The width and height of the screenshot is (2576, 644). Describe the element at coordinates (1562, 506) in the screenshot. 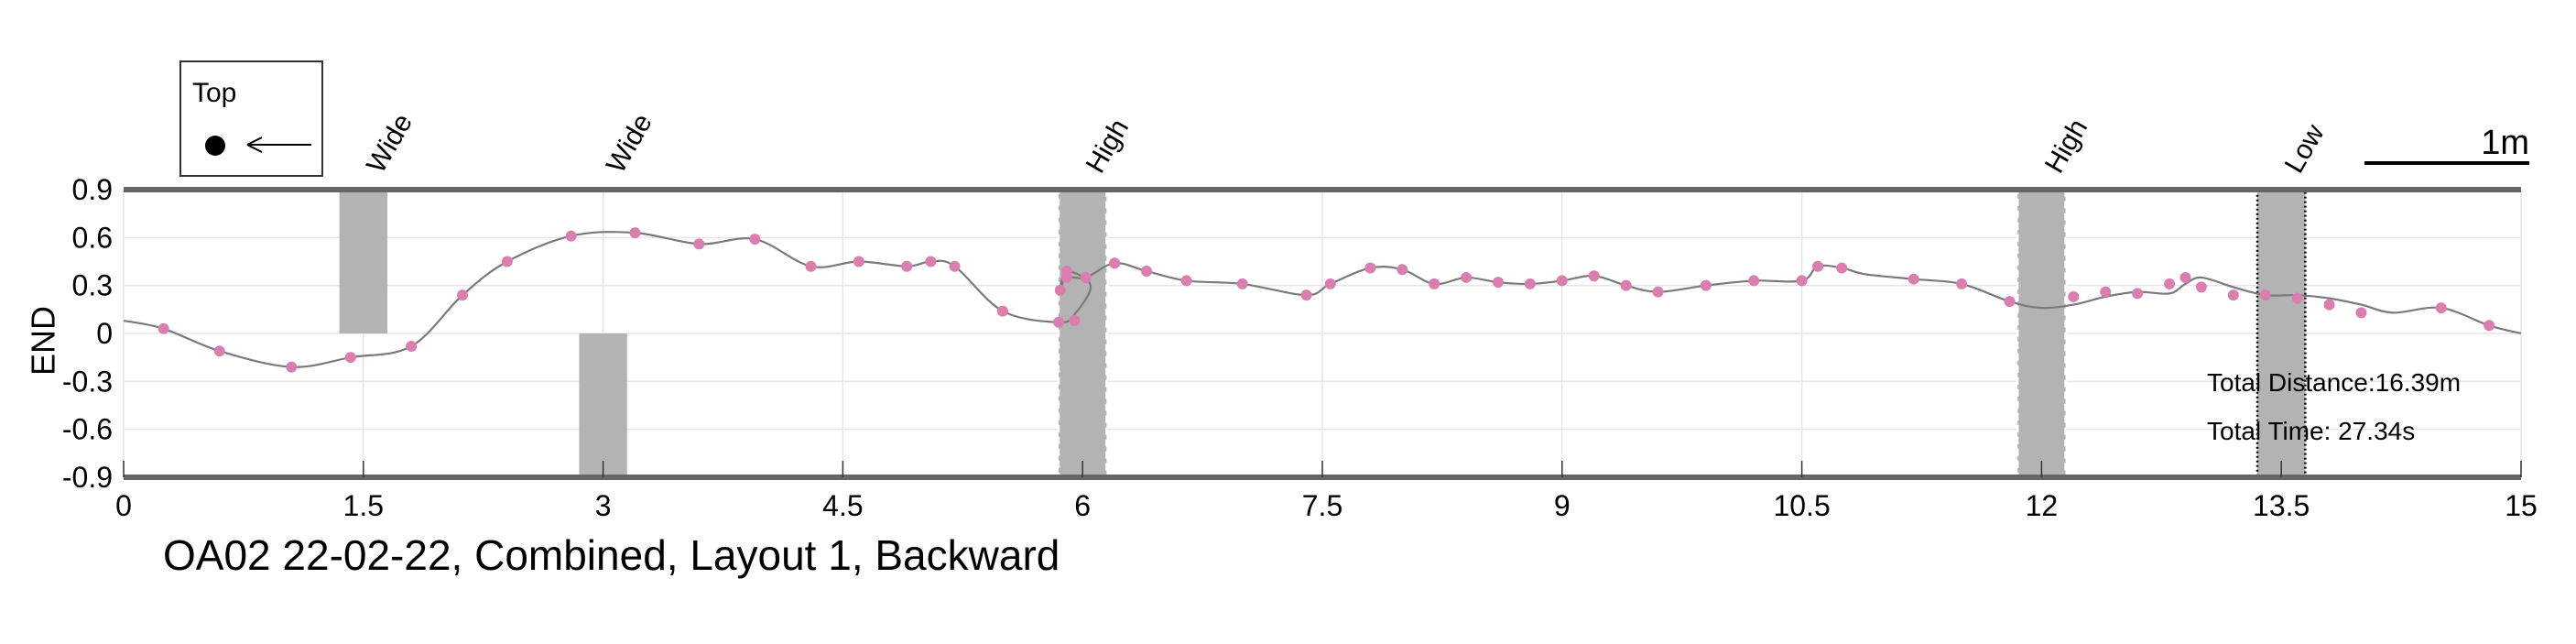

I see `x-tick-label: 9` at that location.